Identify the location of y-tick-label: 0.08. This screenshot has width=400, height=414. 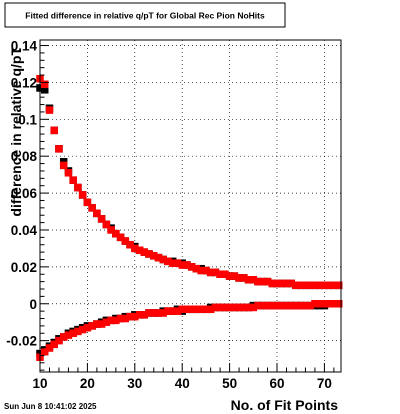
(24, 156).